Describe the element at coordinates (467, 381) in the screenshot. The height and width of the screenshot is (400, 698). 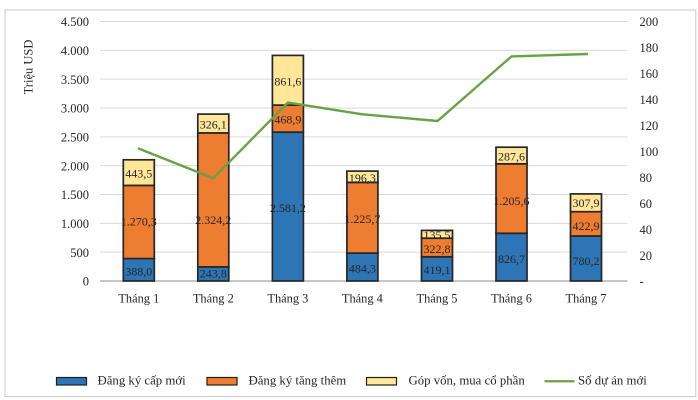
I see `svg-text: Góp vốn, mua cổ phần` at that location.